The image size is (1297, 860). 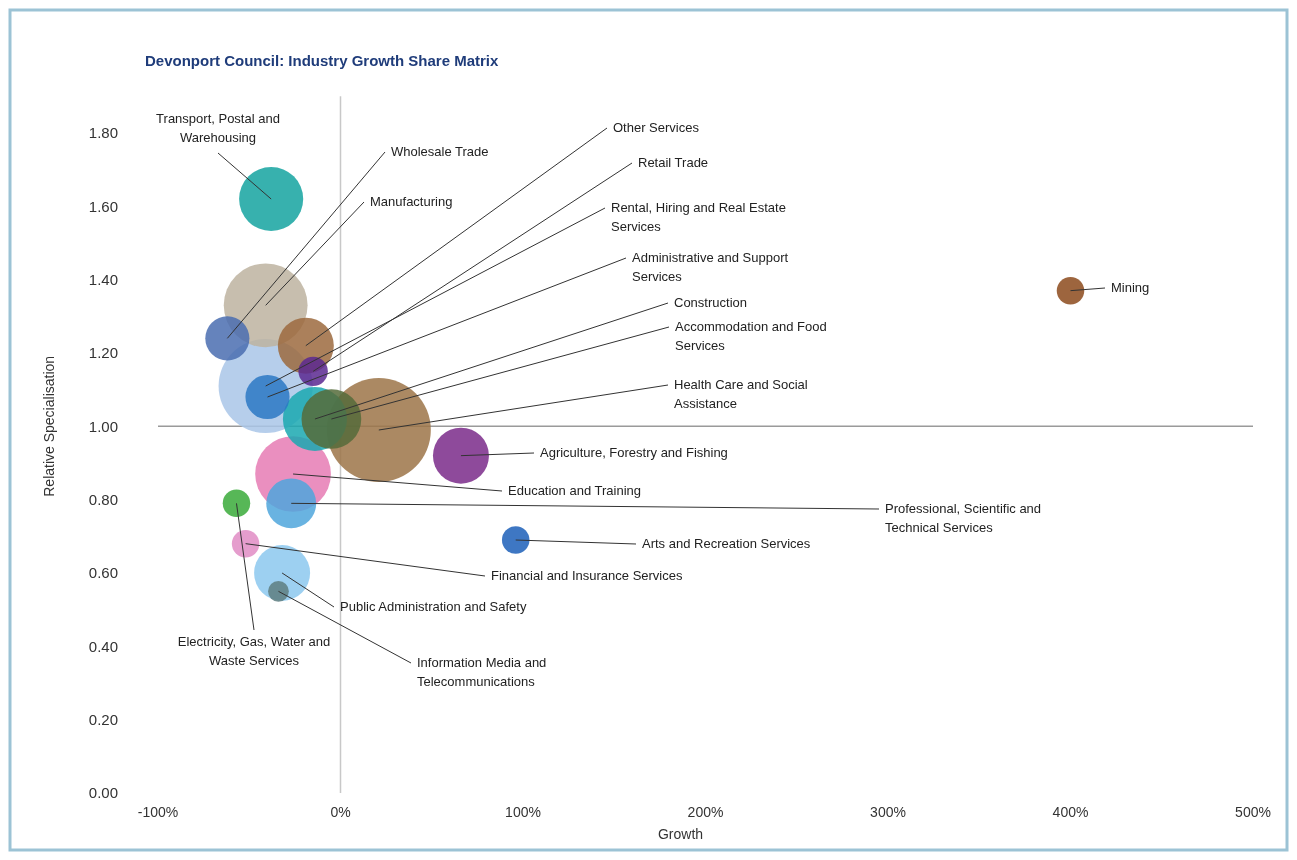 What do you see at coordinates (888, 812) in the screenshot?
I see `x-tick-label: 300%` at bounding box center [888, 812].